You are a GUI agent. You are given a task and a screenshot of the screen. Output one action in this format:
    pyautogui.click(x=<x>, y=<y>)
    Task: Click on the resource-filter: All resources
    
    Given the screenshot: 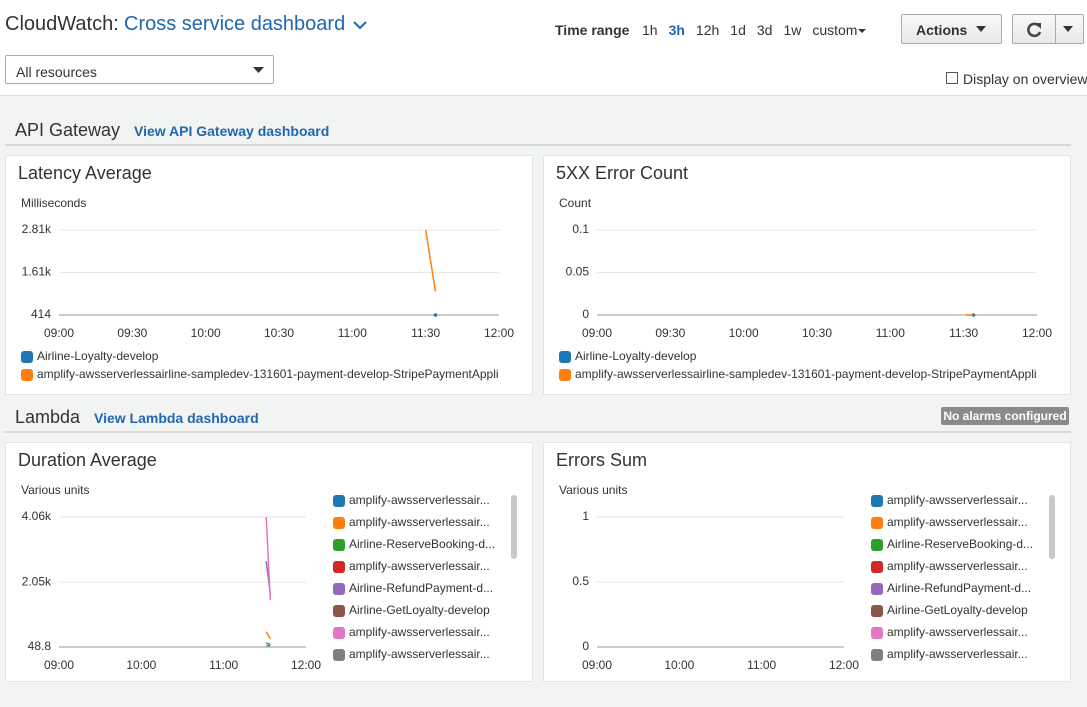 What is the action you would take?
    pyautogui.click(x=139, y=69)
    